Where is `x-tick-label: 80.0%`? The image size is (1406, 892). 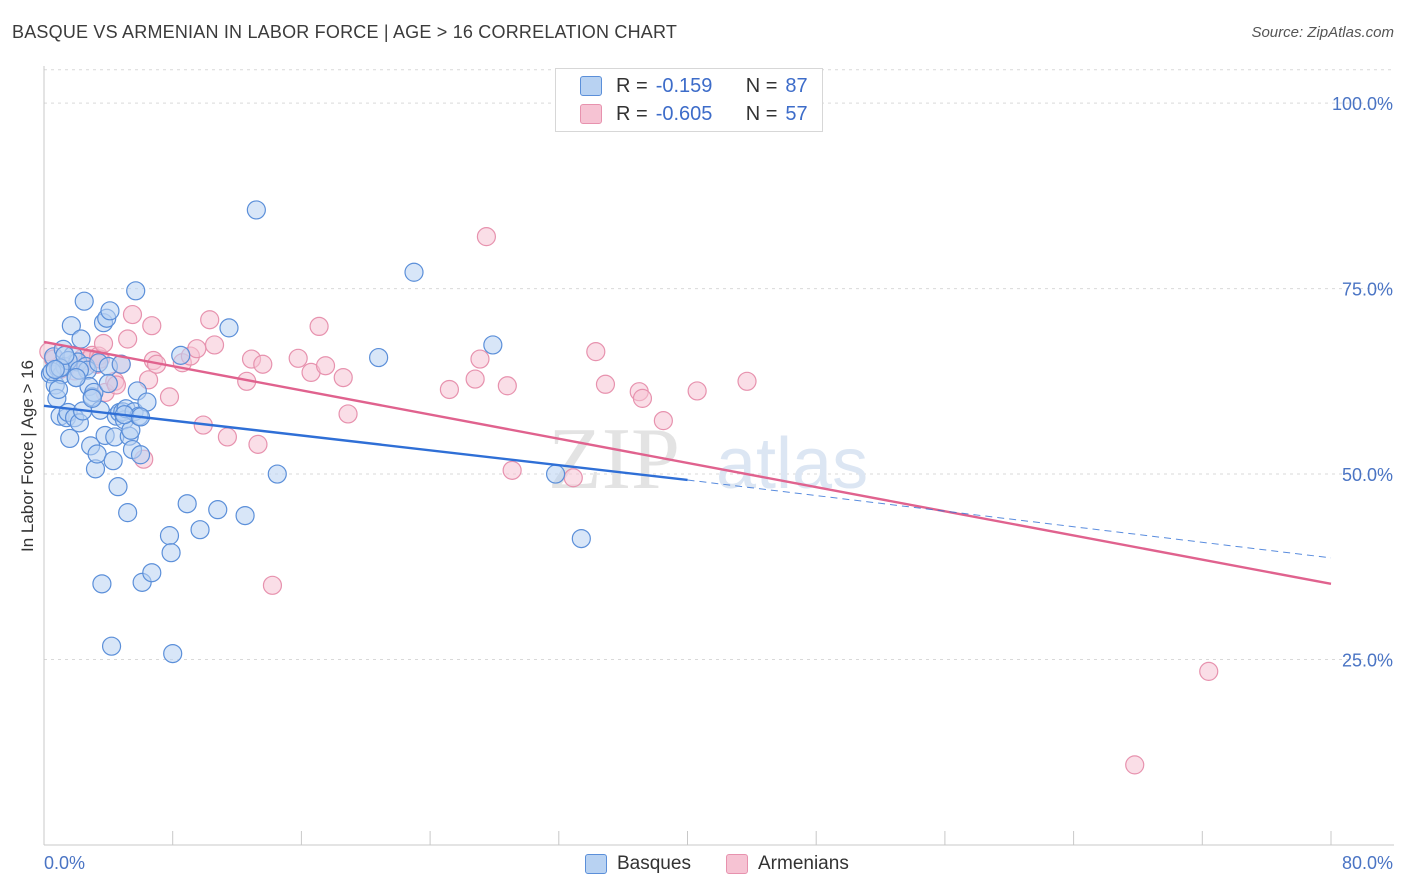 x-tick-label: 80.0% is located at coordinates (1367, 863).